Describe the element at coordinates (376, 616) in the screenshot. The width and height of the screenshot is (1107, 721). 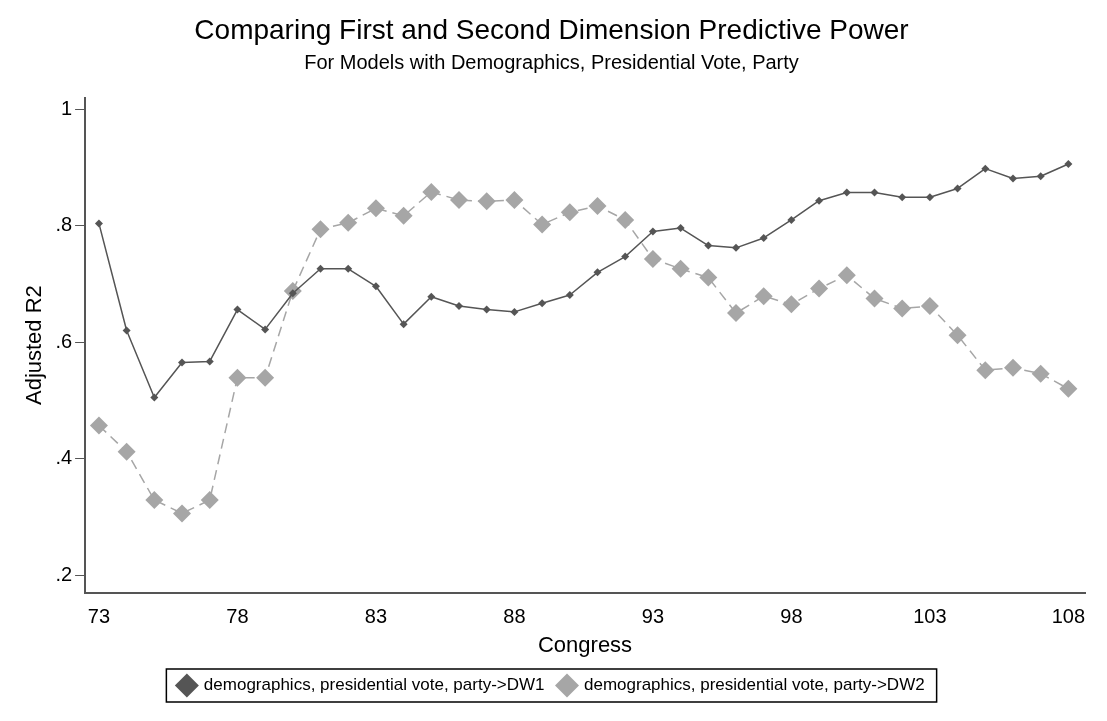
I see `x-tick-label: 83` at that location.